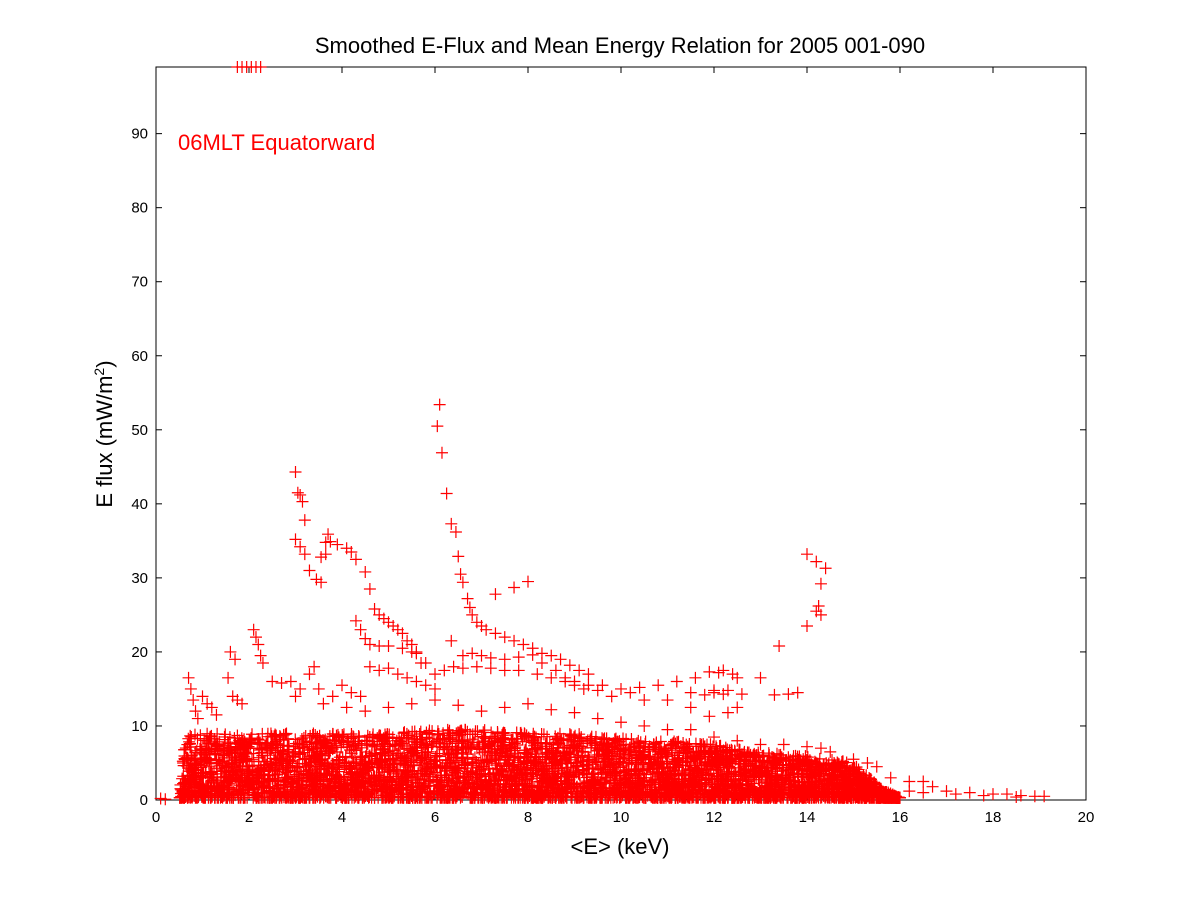 Image resolution: width=1200 pixels, height=900 pixels. What do you see at coordinates (139, 134) in the screenshot?
I see `y-tick-label: 90` at bounding box center [139, 134].